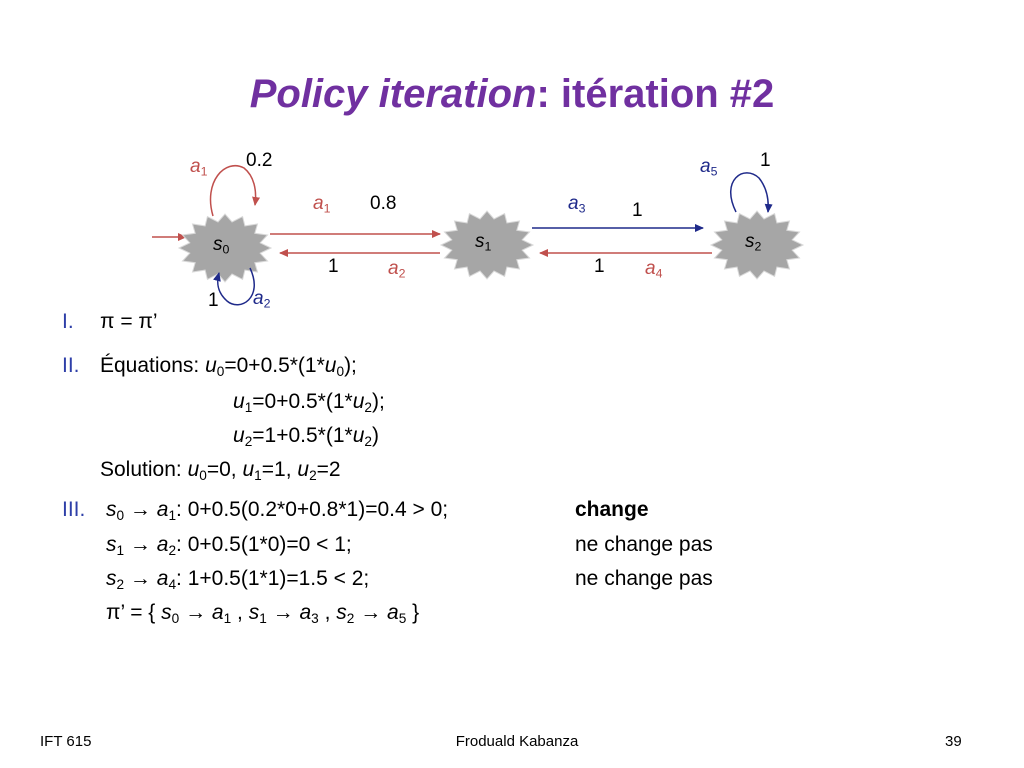 The image size is (1024, 768). What do you see at coordinates (68, 321) in the screenshot?
I see `list-marker: I.` at bounding box center [68, 321].